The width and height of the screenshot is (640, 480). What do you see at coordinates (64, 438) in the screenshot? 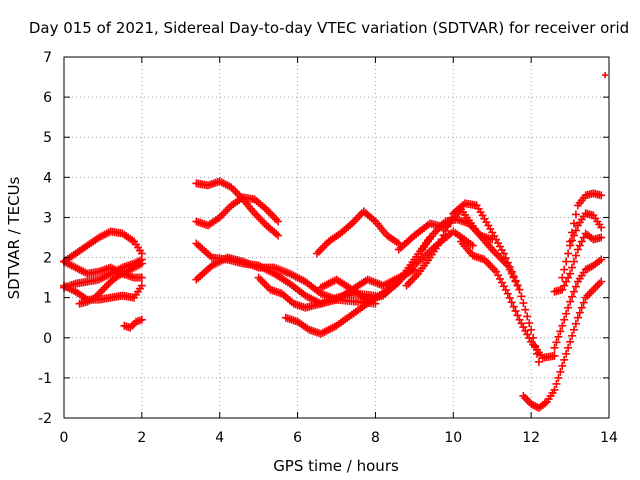
I see `x-tick-label: 0` at bounding box center [64, 438].